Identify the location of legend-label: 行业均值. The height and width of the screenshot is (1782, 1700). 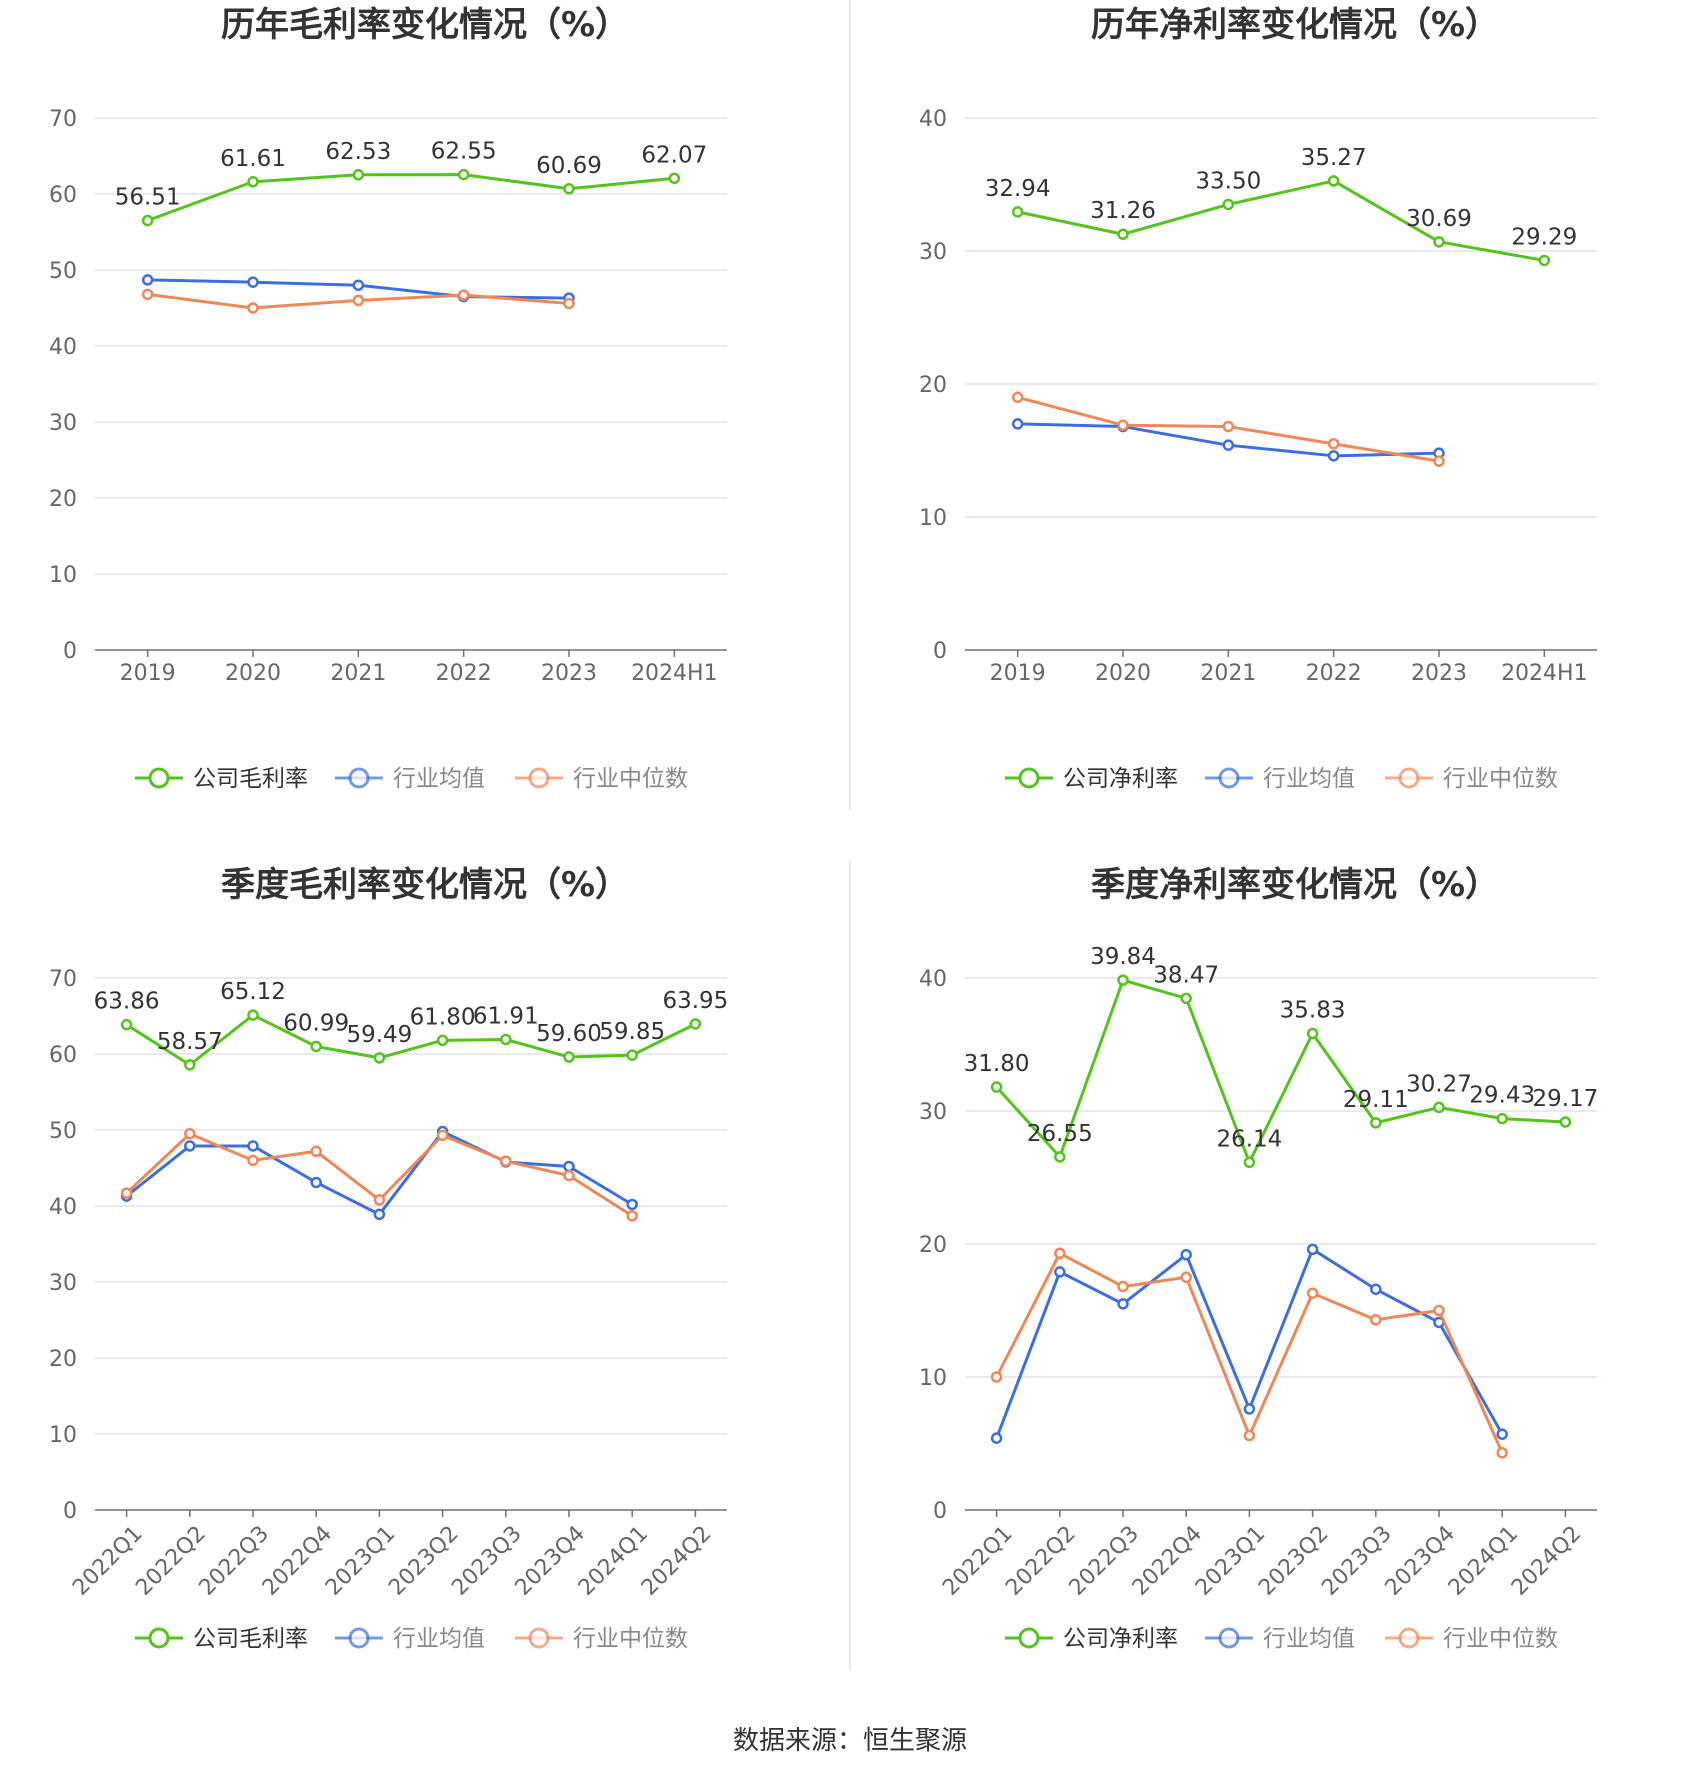
(1309, 779).